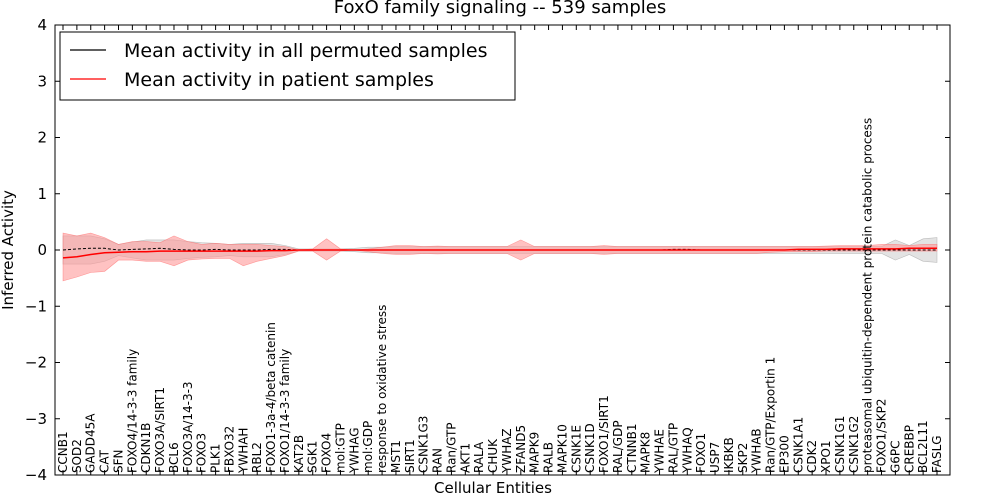 The image size is (1000, 500). I want to click on x-tick-label: MAPK10, so click(562, 448).